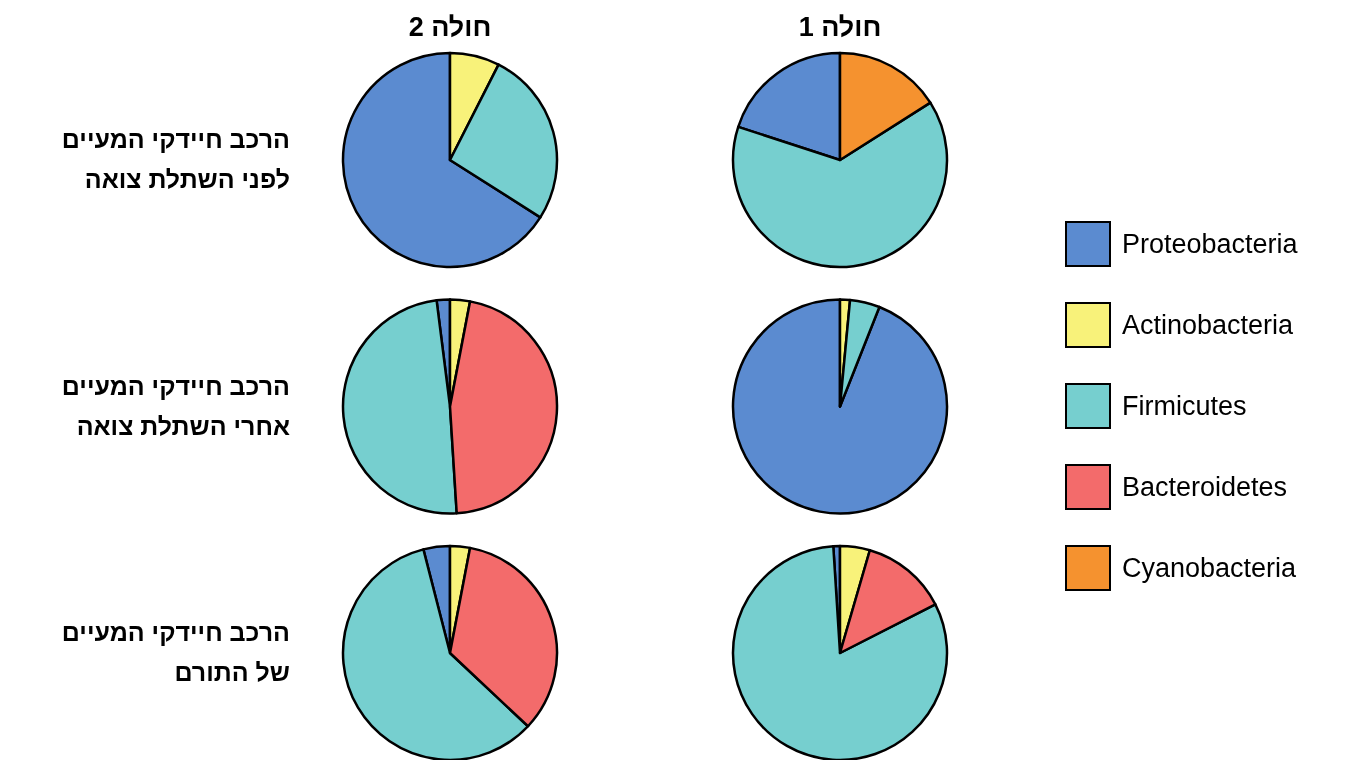  I want to click on chart-title: חולה 2, so click(450, 27).